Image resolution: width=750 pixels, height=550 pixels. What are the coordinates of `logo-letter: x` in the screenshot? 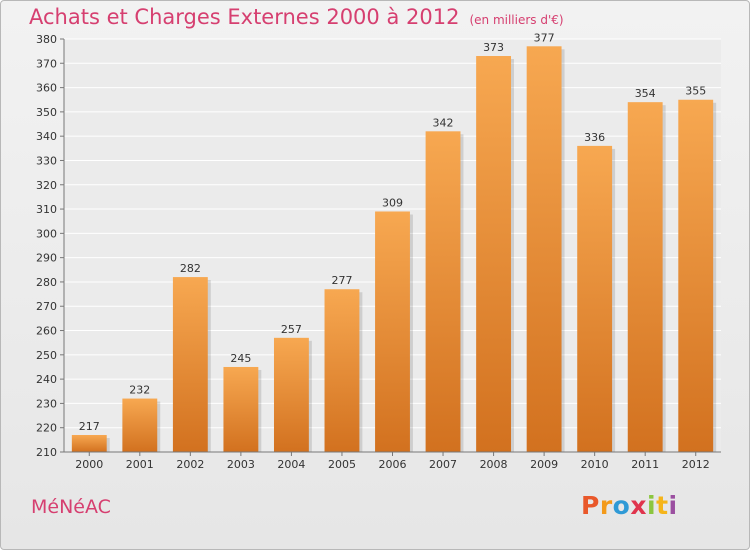 It's located at (638, 505).